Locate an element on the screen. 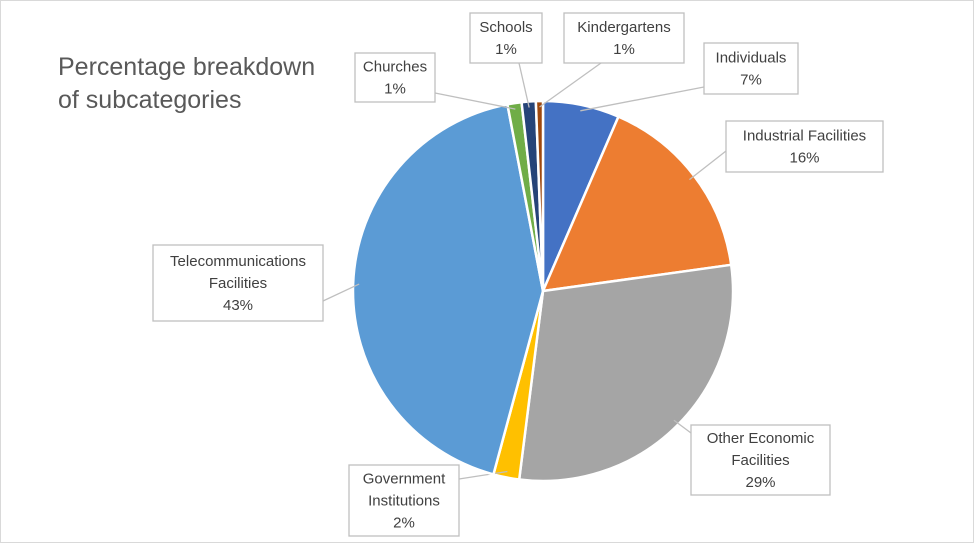  chart-title-line-2: of subcategories is located at coordinates (150, 100).